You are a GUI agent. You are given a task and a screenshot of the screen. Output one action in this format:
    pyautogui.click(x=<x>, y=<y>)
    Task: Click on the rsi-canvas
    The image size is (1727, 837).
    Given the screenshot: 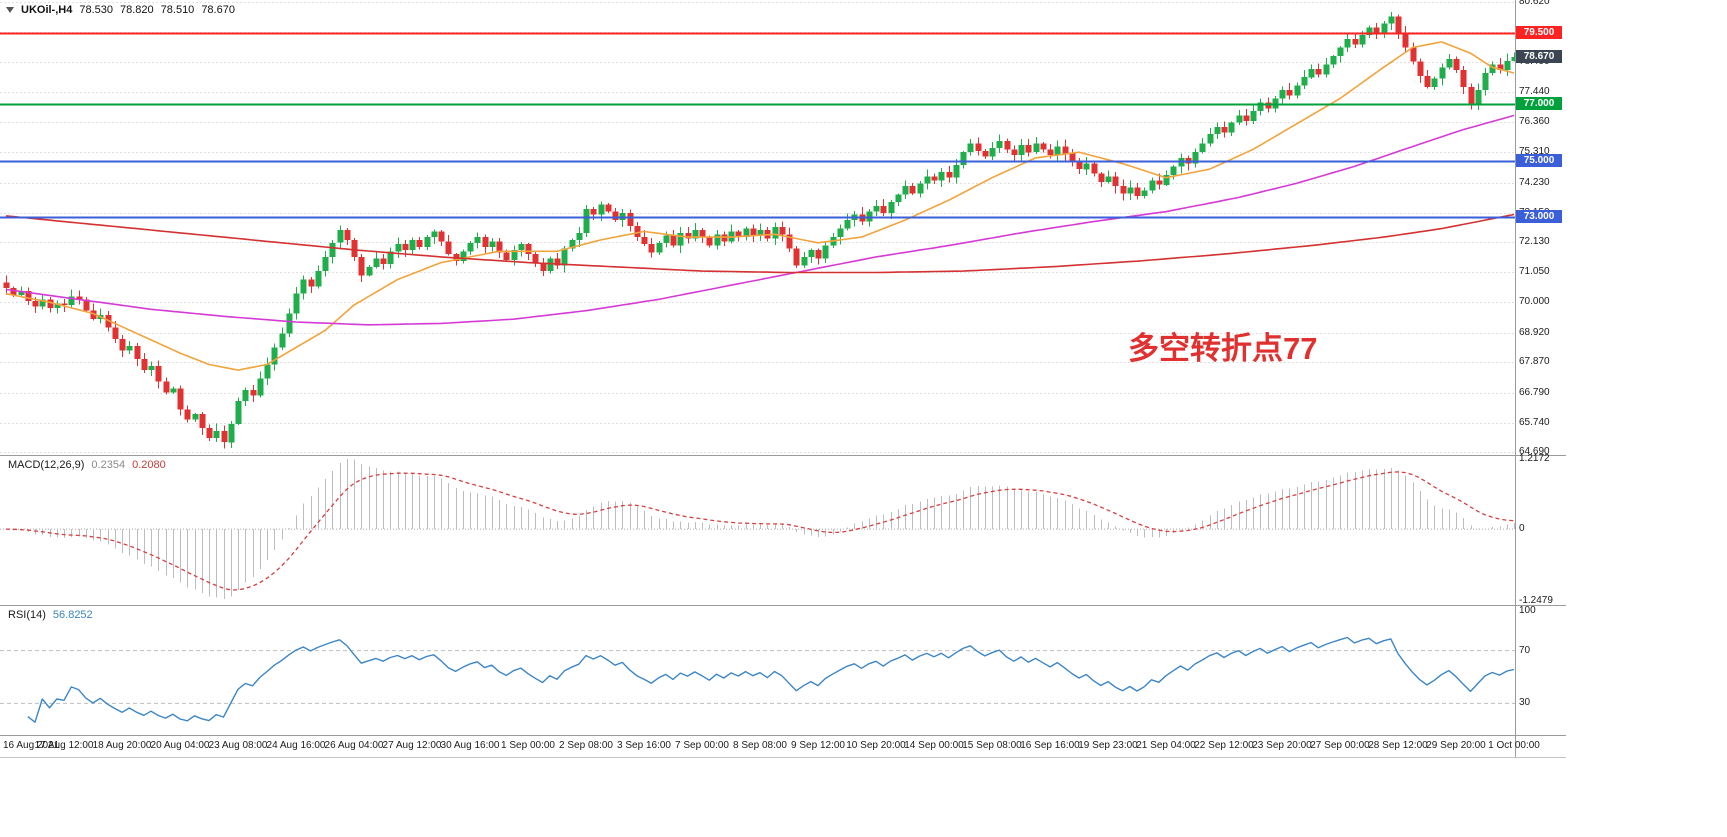 What is the action you would take?
    pyautogui.click(x=757, y=670)
    